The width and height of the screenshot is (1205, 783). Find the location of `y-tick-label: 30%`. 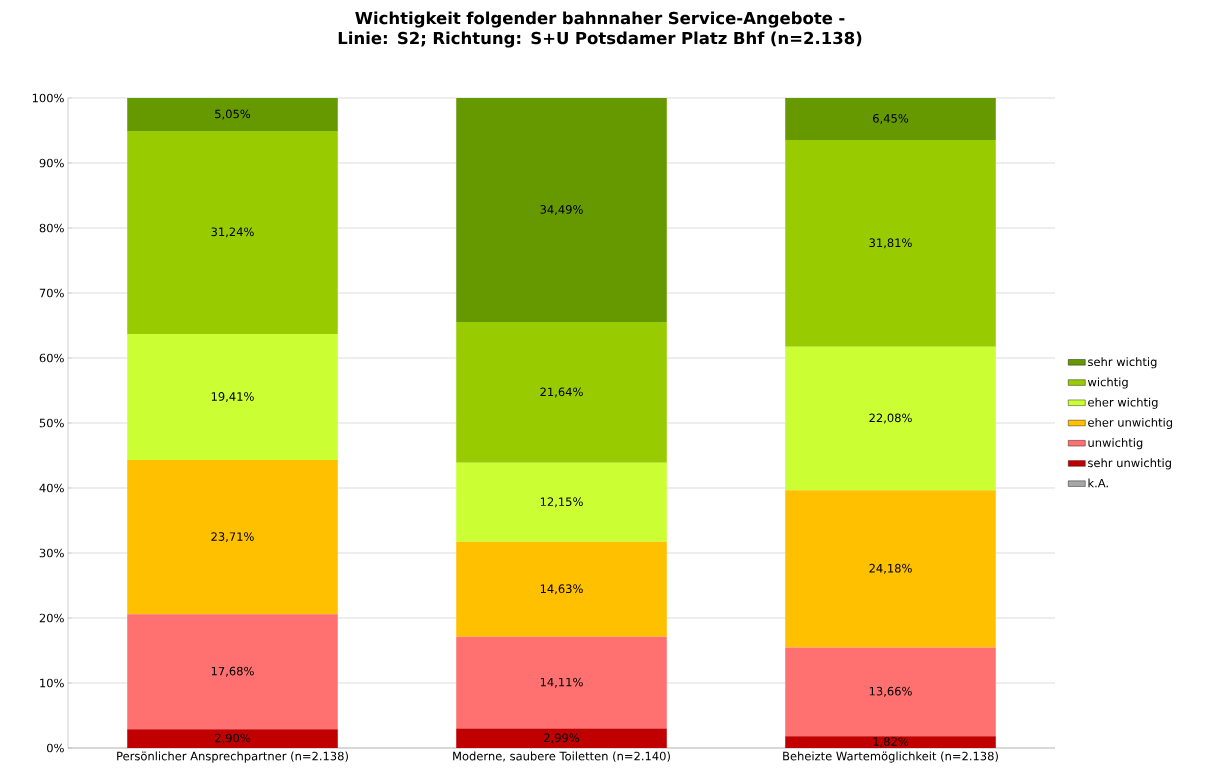

y-tick-label: 30% is located at coordinates (51, 553).